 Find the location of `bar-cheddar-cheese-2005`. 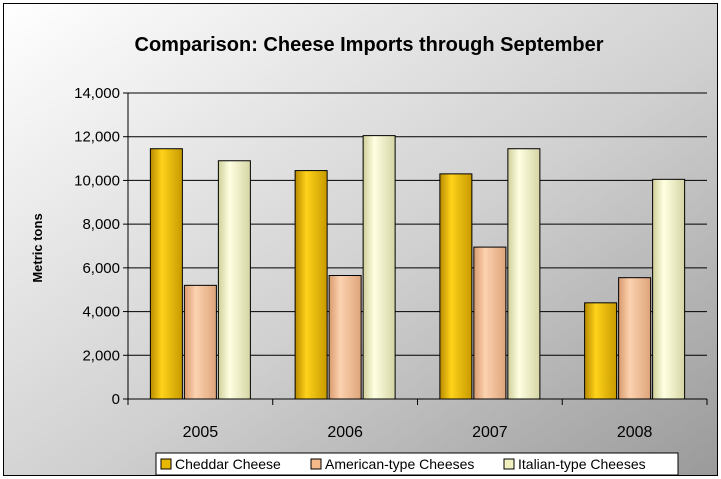

bar-cheddar-cheese-2005 is located at coordinates (166, 274).